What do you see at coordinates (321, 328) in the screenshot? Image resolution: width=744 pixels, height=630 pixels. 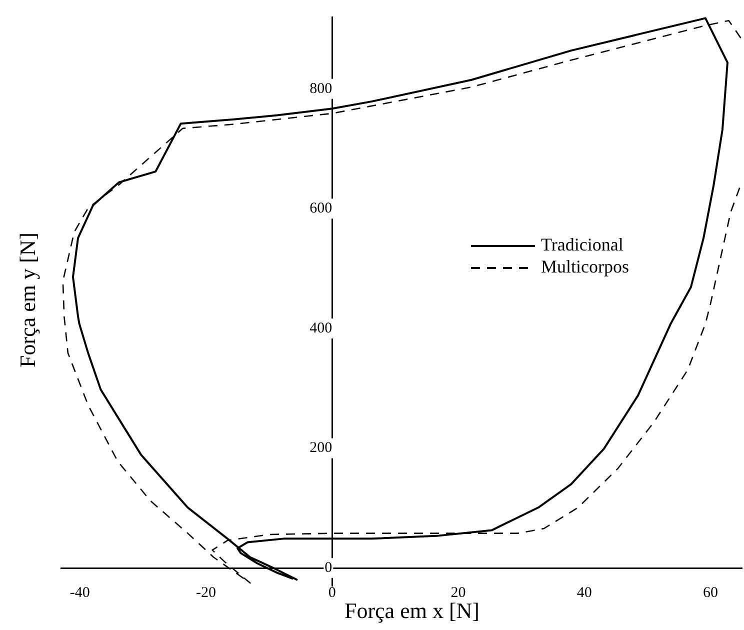 I see `y-tick-label: 400` at bounding box center [321, 328].